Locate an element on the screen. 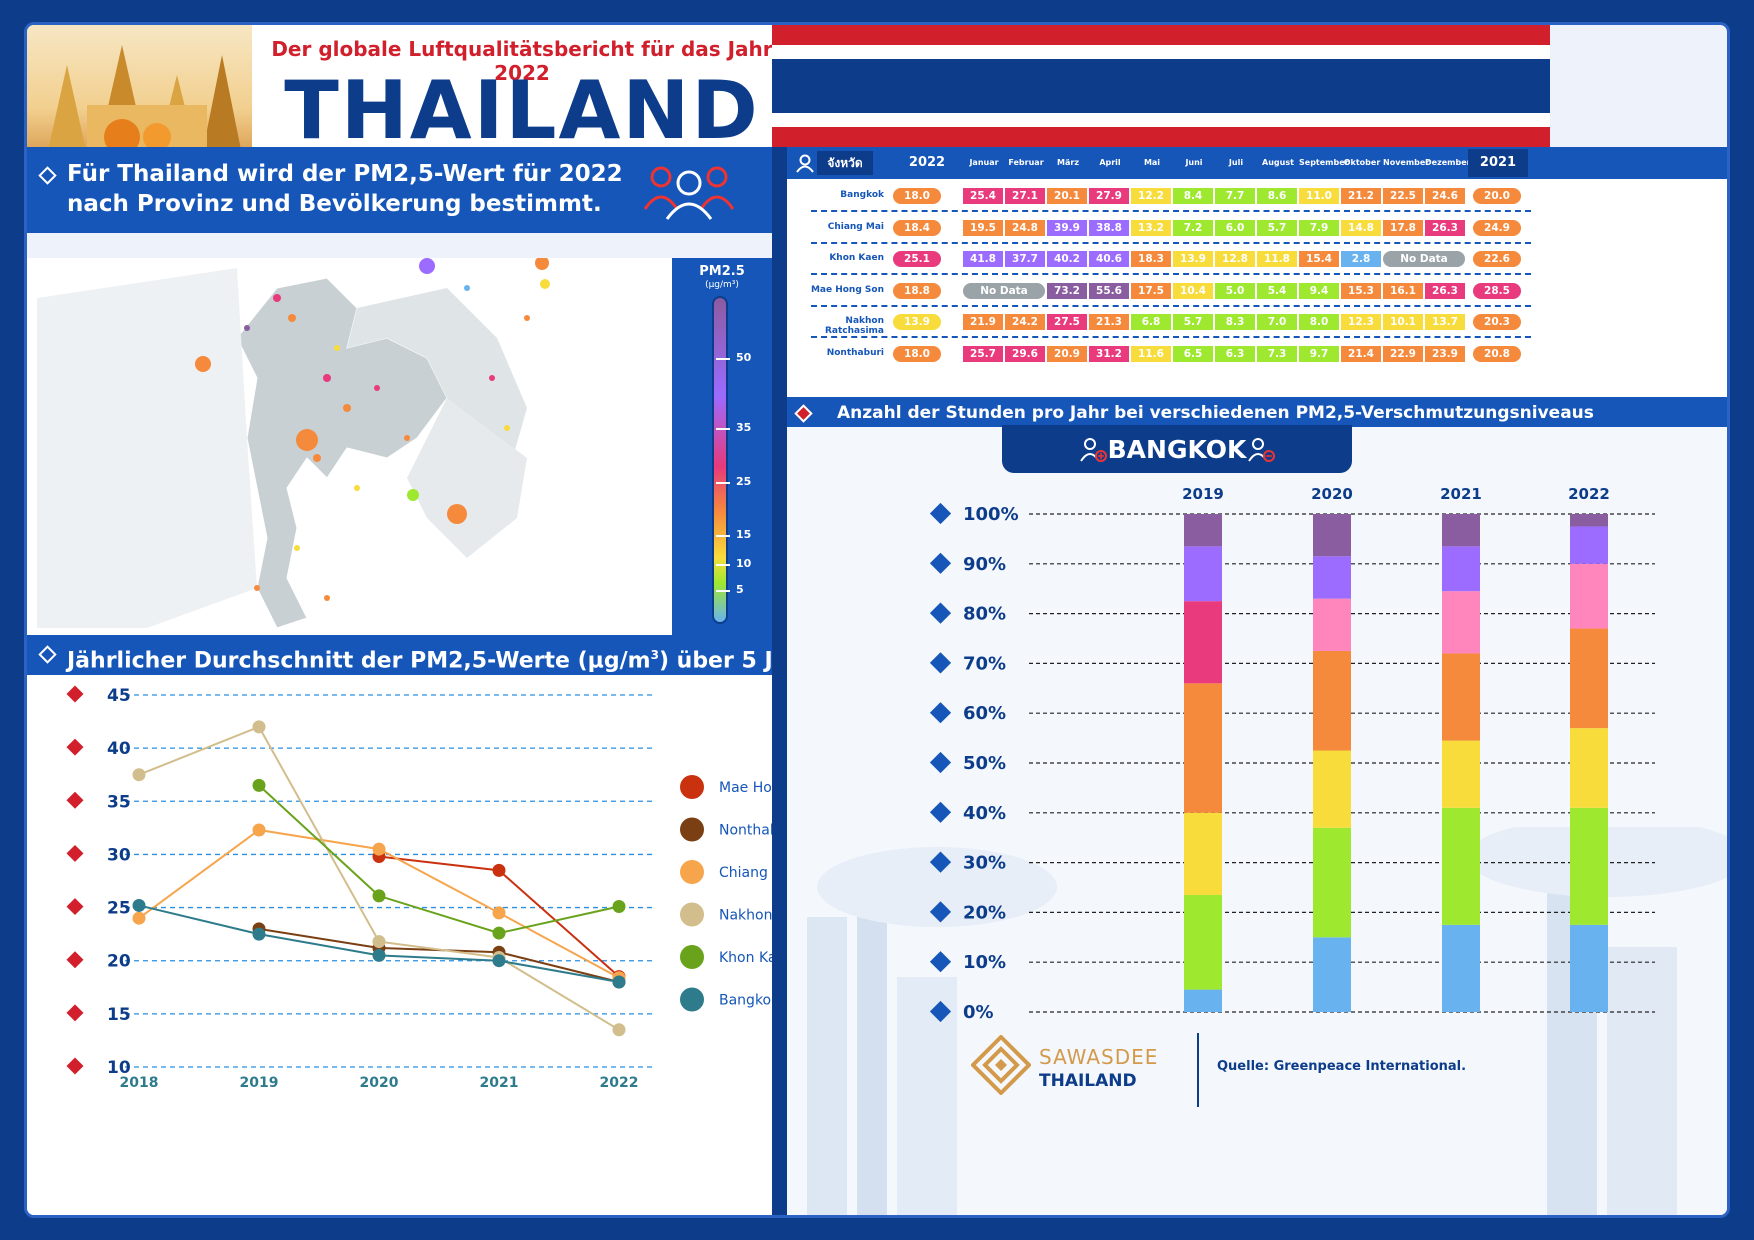 This screenshot has height=1240, width=1754. sawasdee-logo-icon is located at coordinates (1001, 1065).